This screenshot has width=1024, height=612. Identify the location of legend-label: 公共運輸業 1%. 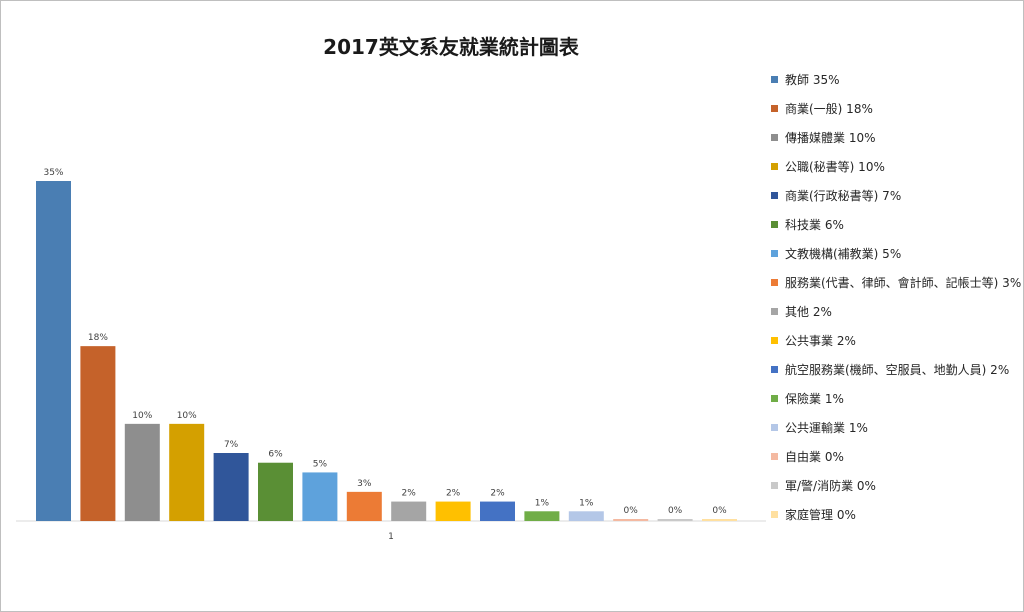
(826, 428).